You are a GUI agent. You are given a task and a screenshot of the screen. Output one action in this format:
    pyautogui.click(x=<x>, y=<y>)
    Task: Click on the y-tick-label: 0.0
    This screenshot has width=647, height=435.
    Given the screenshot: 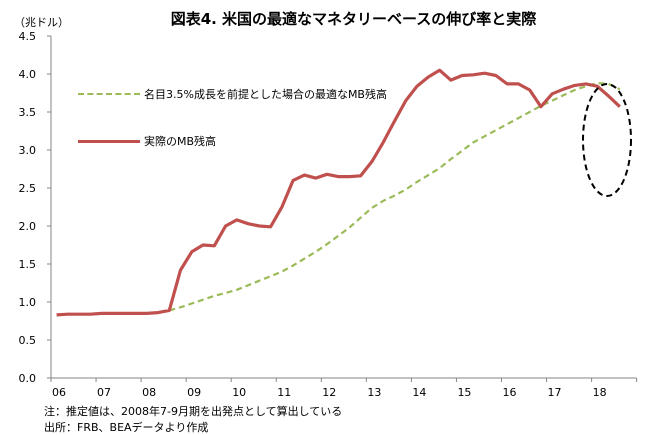 What is the action you would take?
    pyautogui.click(x=28, y=378)
    